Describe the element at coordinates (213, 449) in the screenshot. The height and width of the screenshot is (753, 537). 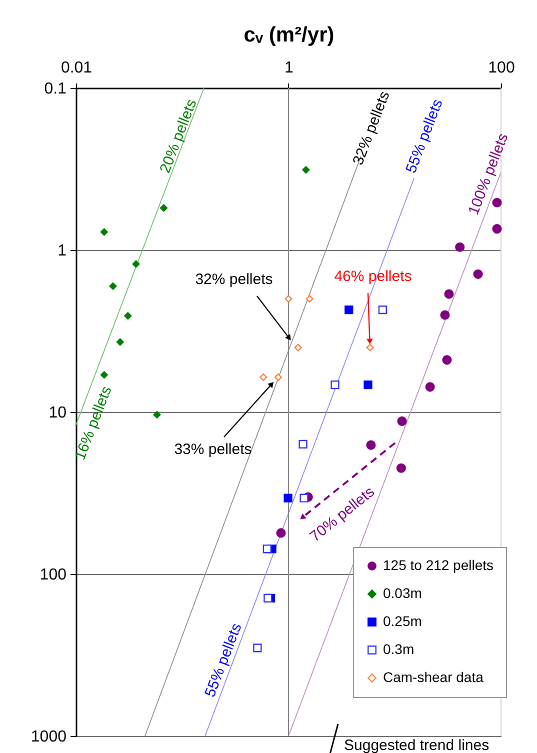
I see `annotation: 33% pellets` at that location.